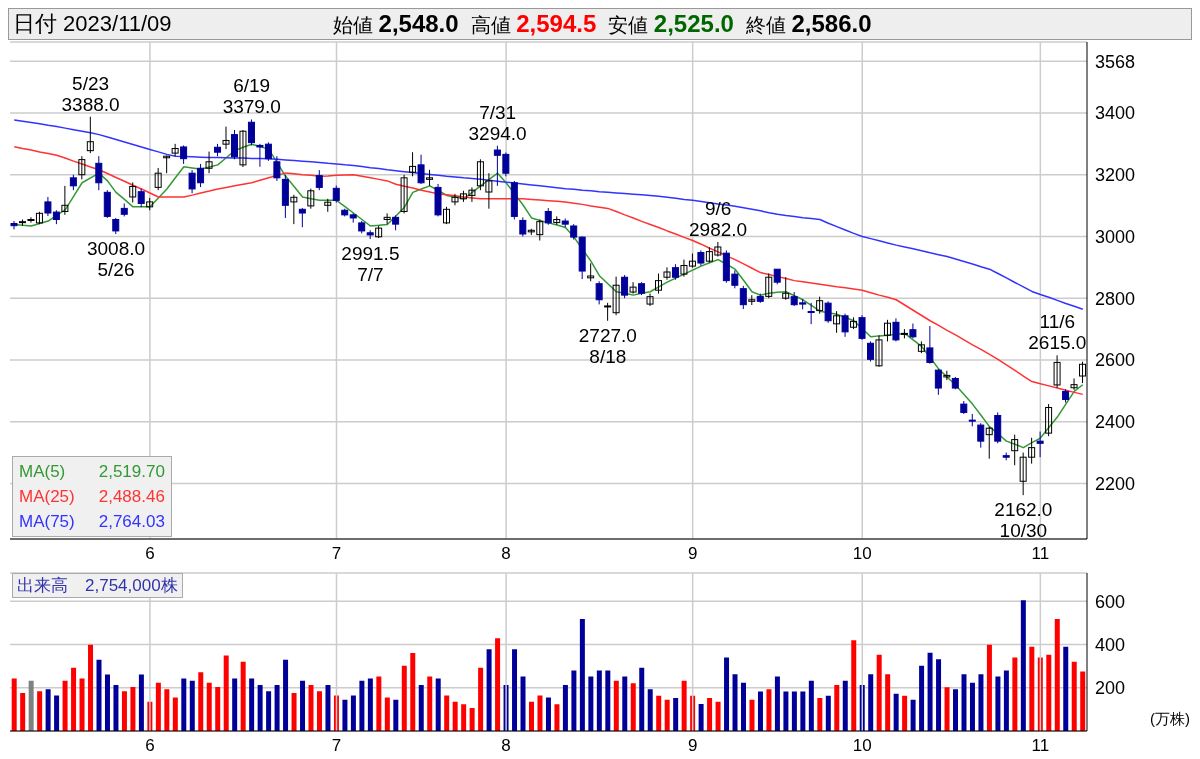 Image resolution: width=1200 pixels, height=759 pixels. What do you see at coordinates (497, 122) in the screenshot?
I see `annotation: 7/31 3294.0` at bounding box center [497, 122].